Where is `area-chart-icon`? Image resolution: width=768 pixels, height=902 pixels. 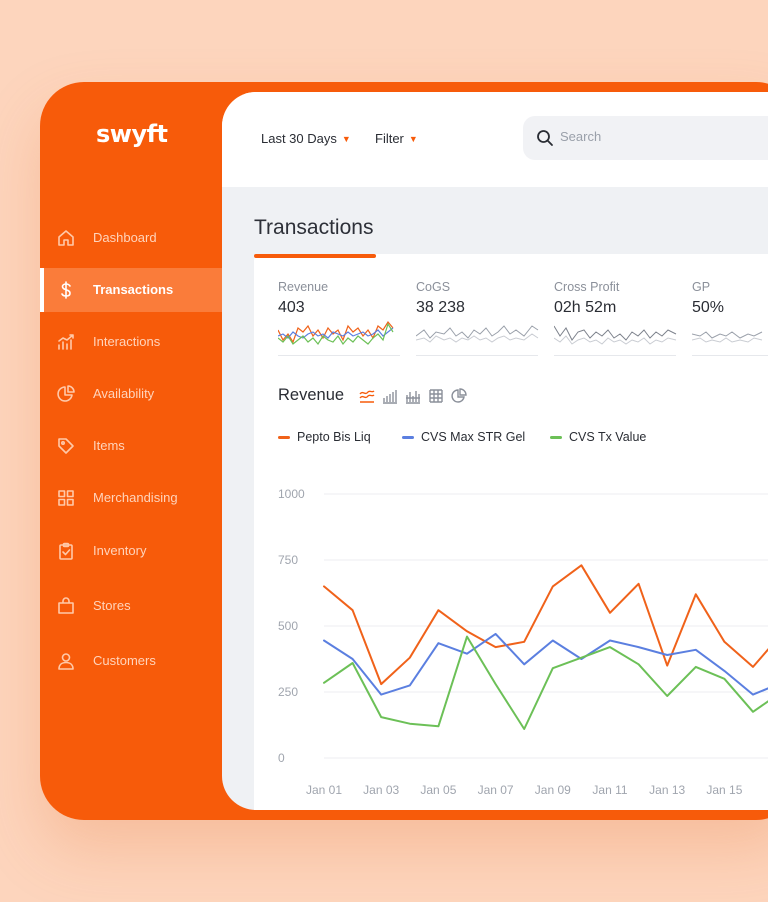
area-chart-icon is located at coordinates (367, 396).